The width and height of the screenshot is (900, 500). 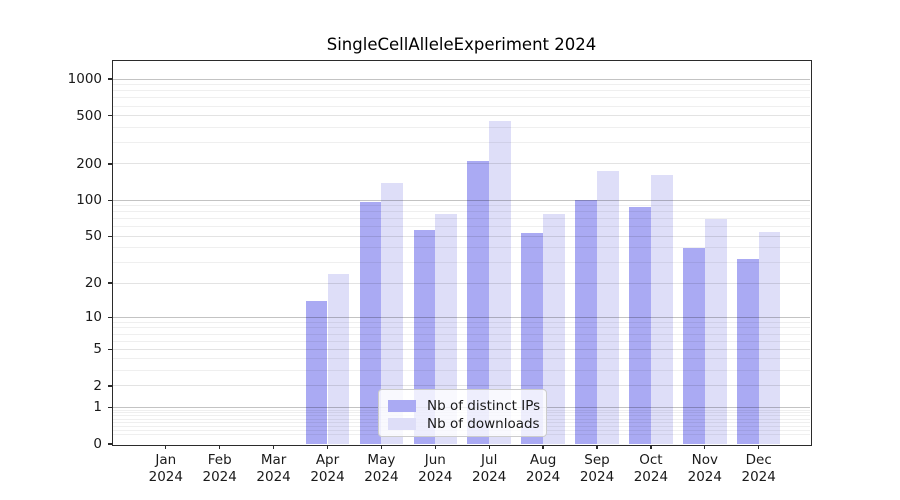 What do you see at coordinates (219, 468) in the screenshot?
I see `x-tick-label: Feb 2024` at bounding box center [219, 468].